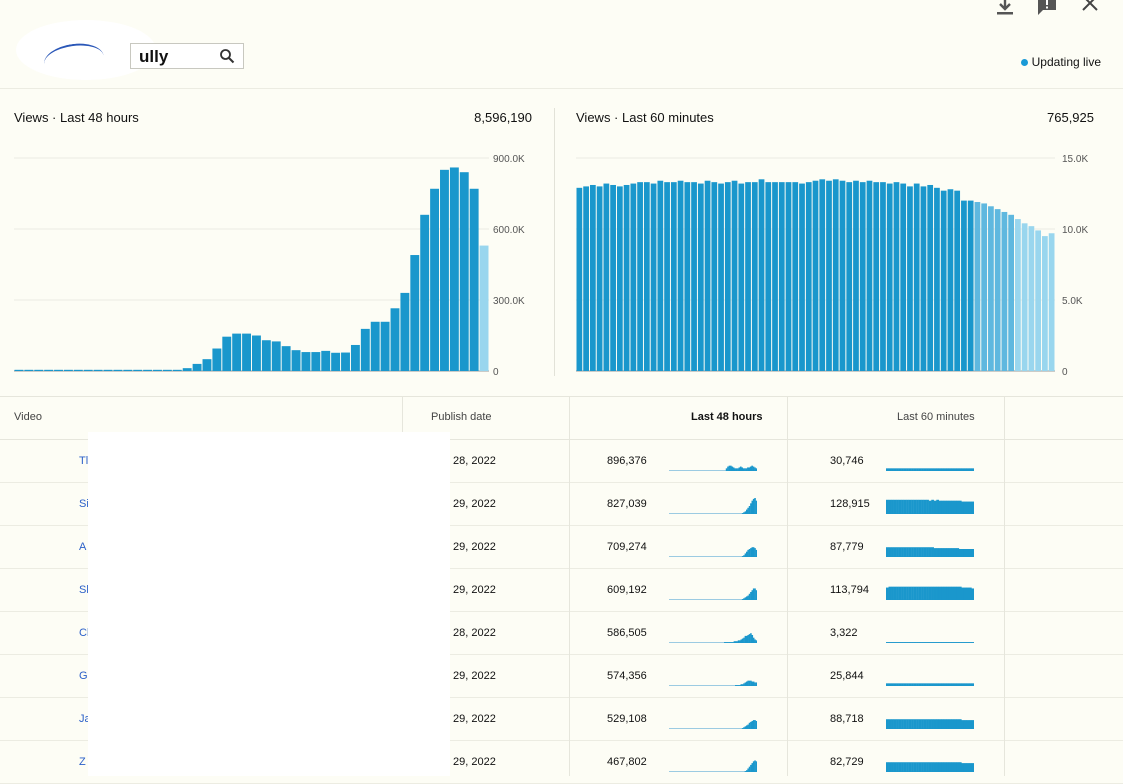 The height and width of the screenshot is (784, 1123). What do you see at coordinates (1005, 9) in the screenshot?
I see `download-icon` at bounding box center [1005, 9].